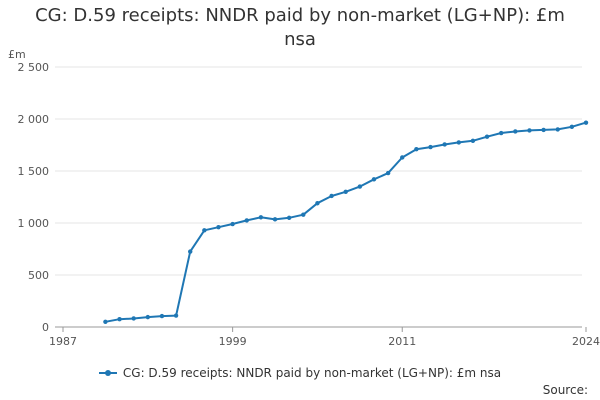  What do you see at coordinates (107, 373) in the screenshot?
I see `legend-line-marker-icon` at bounding box center [107, 373].